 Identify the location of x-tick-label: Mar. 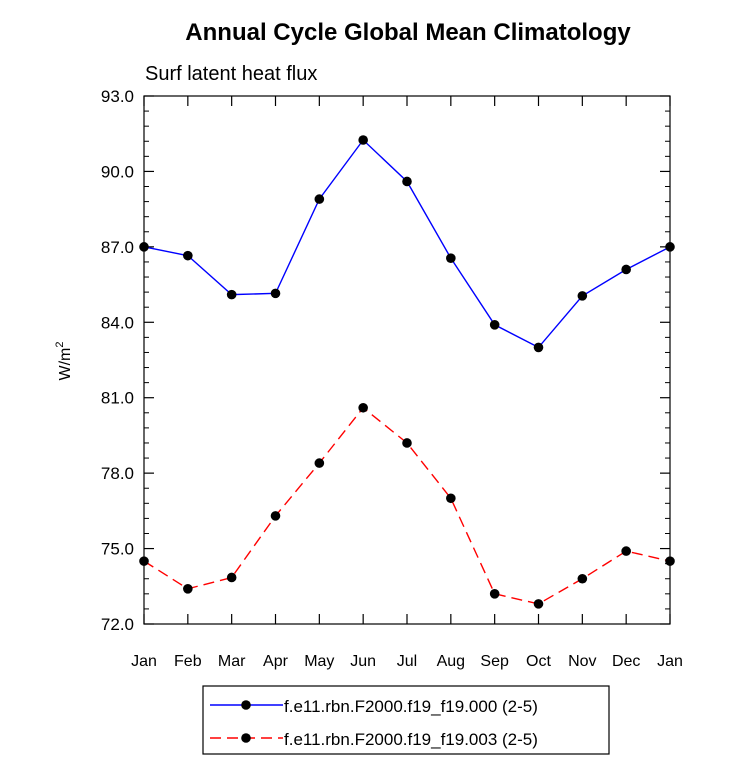
(232, 661).